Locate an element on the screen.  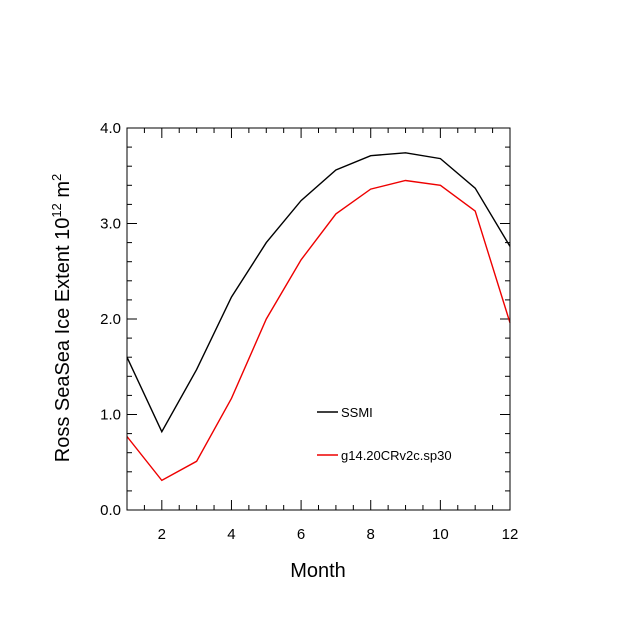
x-axis-title: Month is located at coordinates (318, 571).